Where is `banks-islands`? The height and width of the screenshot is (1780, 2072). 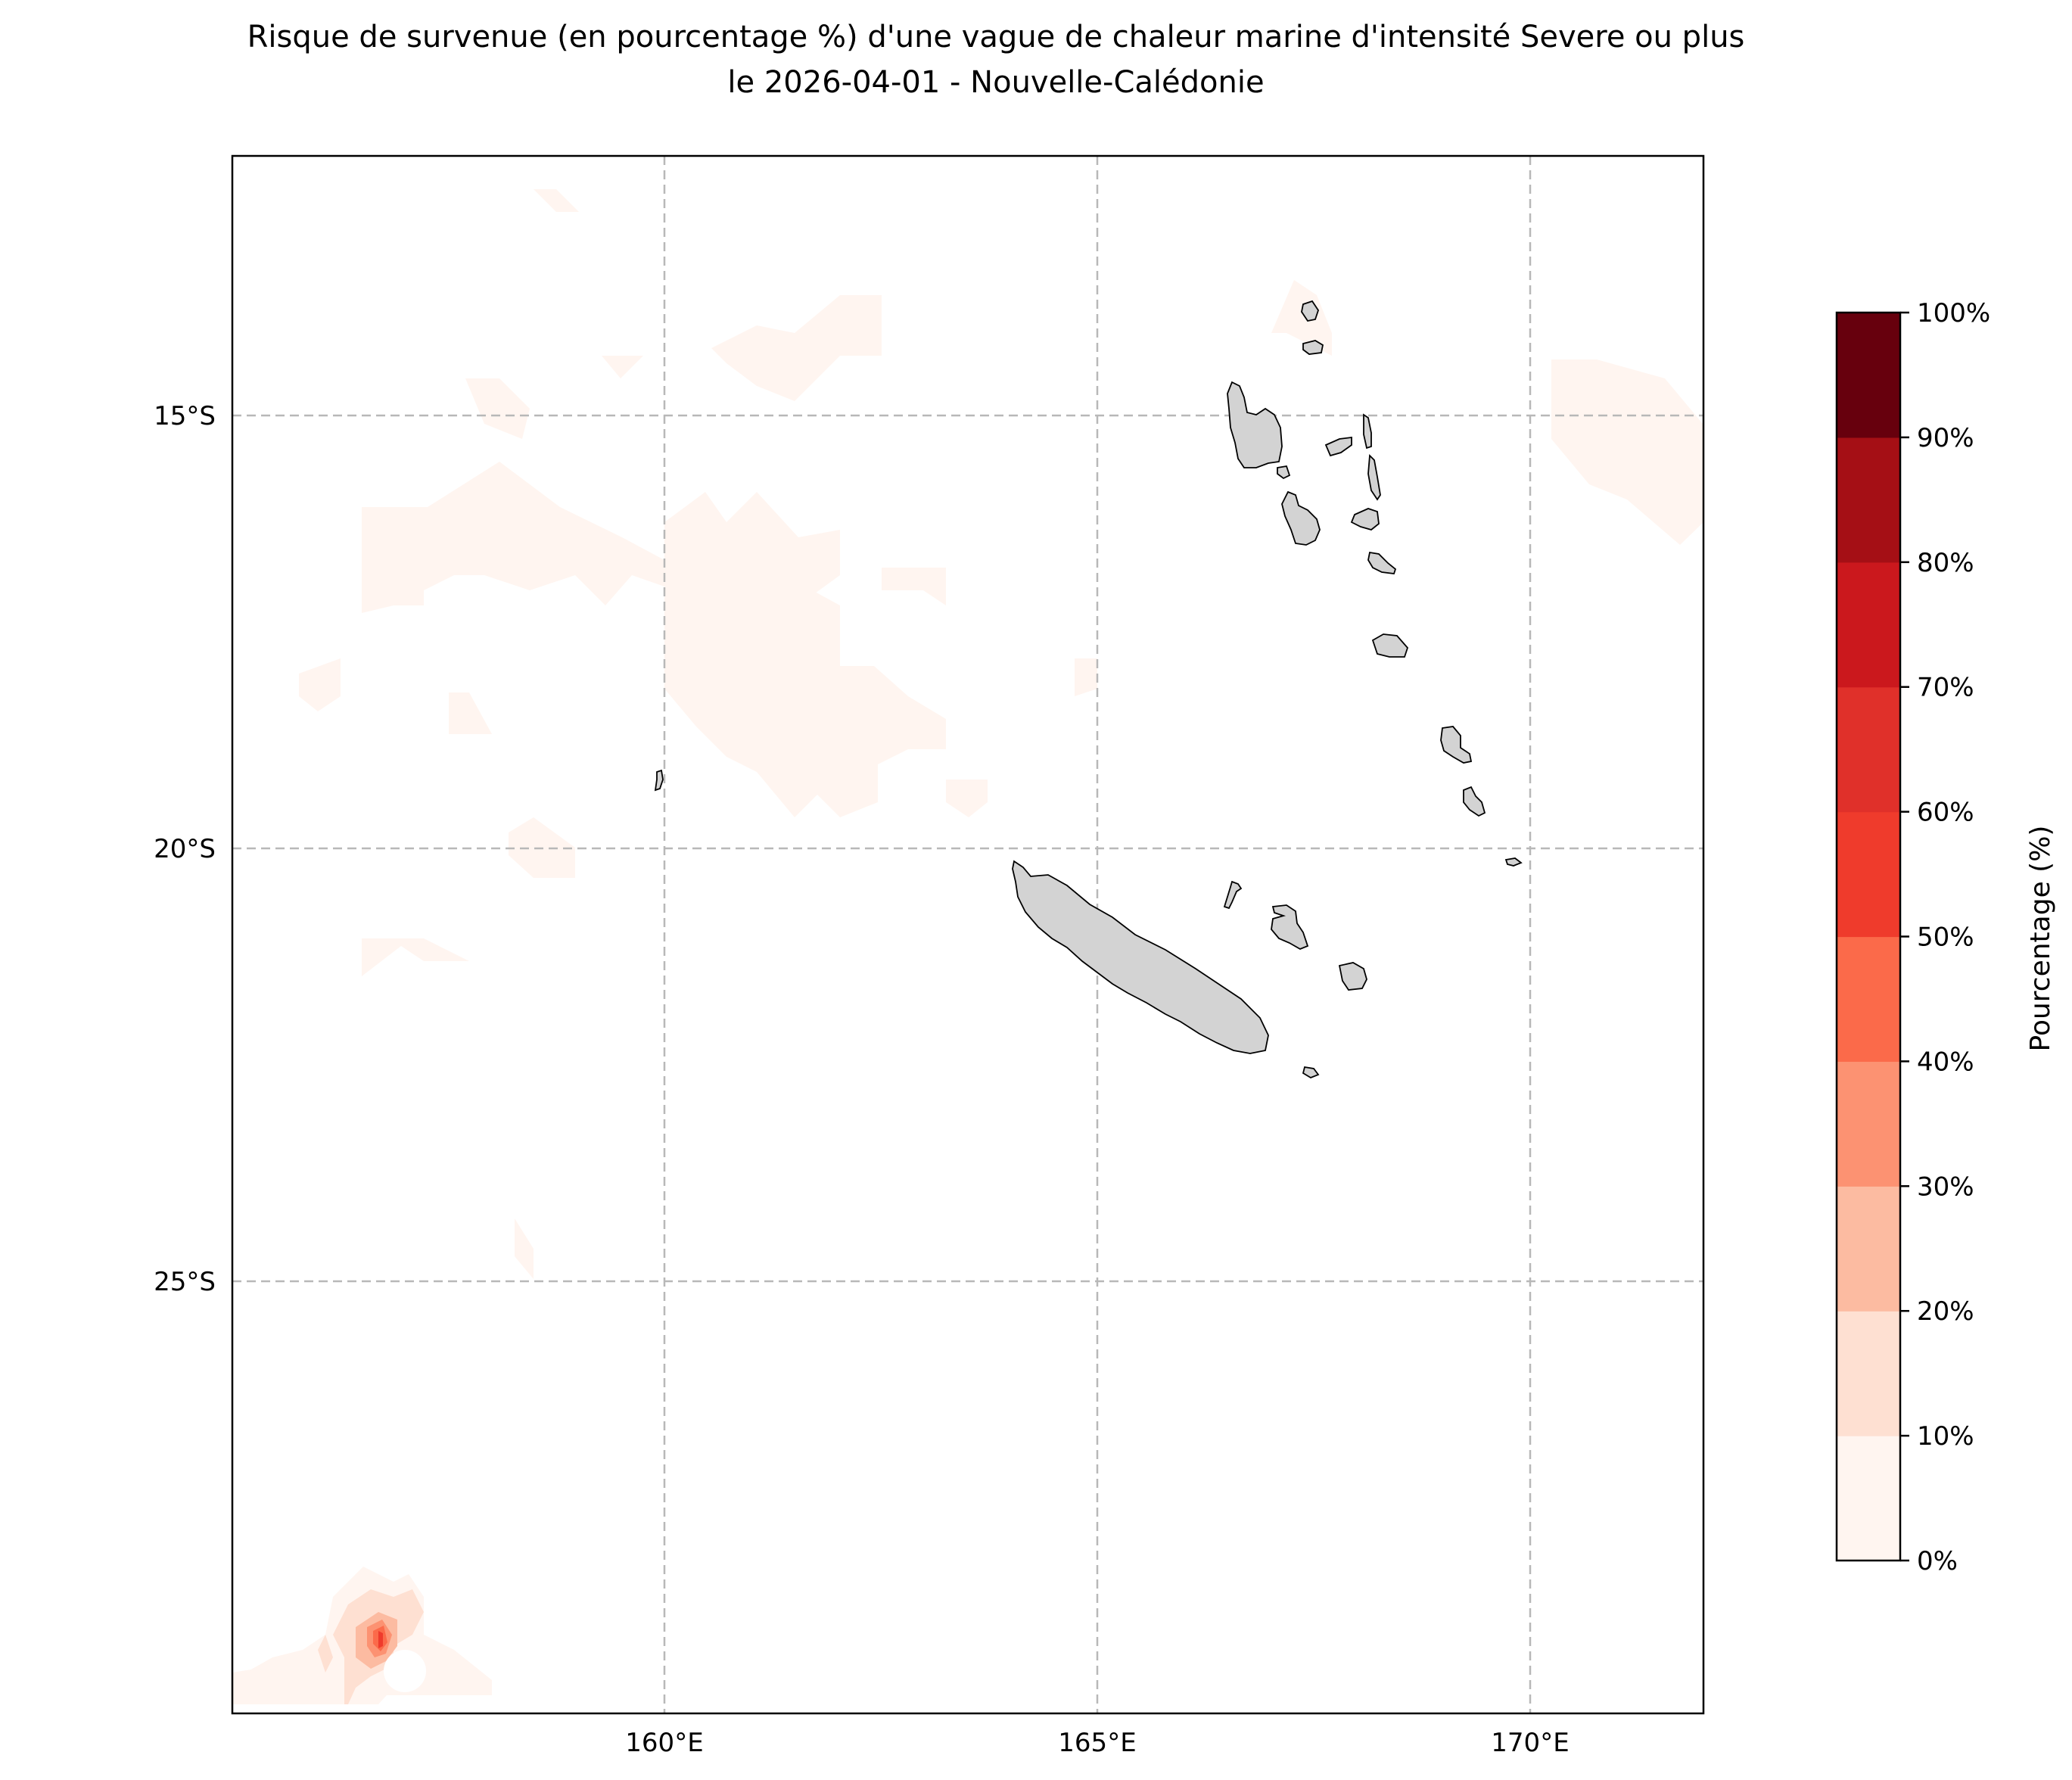 banks-islands is located at coordinates (1313, 347).